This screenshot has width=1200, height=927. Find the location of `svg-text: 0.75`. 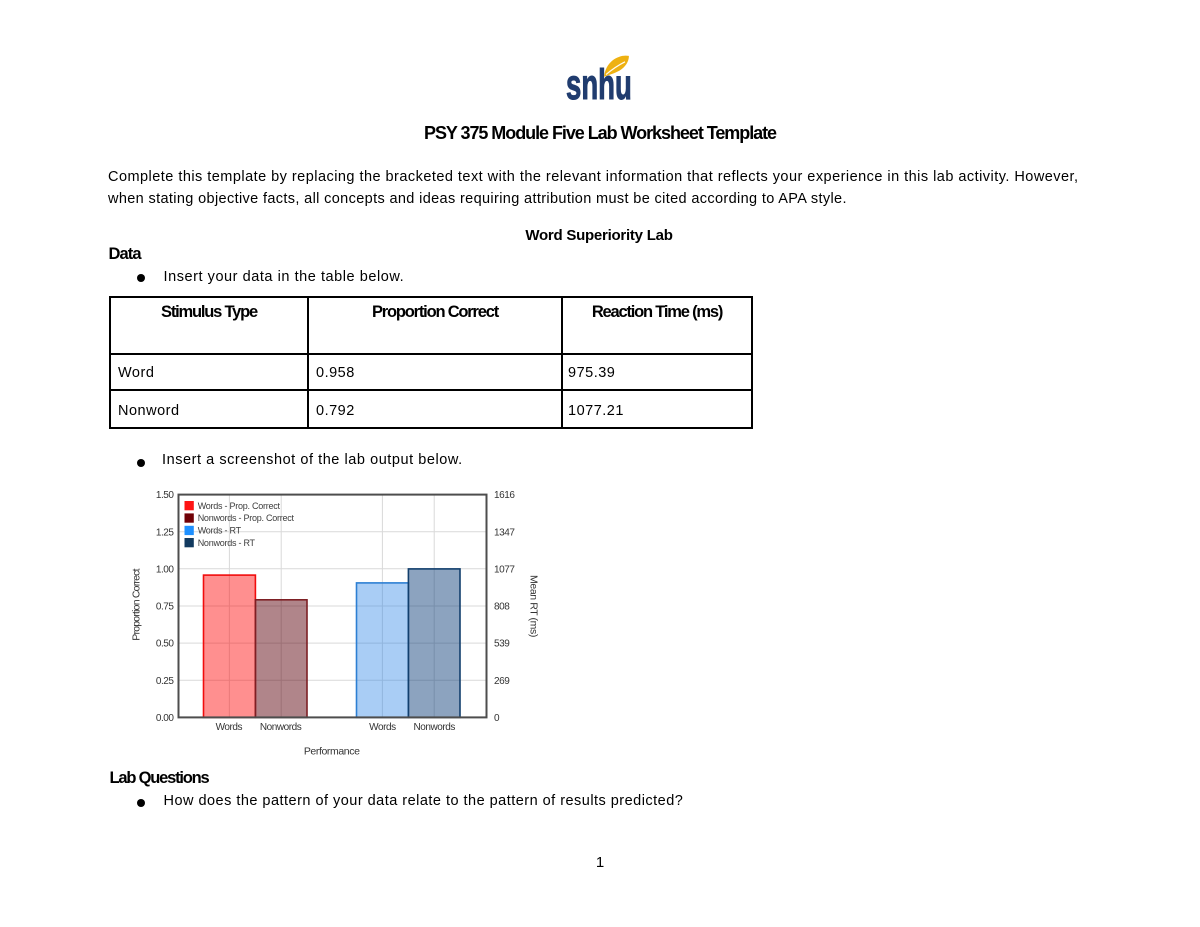

svg-text: 0.75 is located at coordinates (165, 607).